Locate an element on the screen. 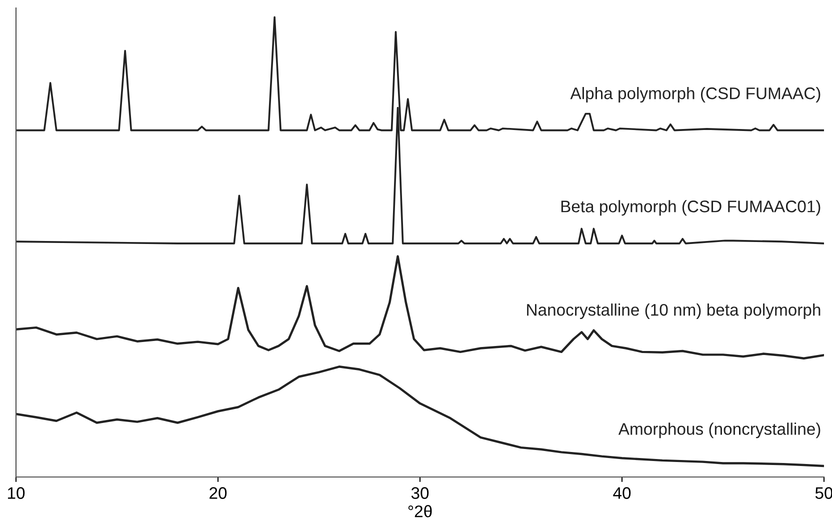 The width and height of the screenshot is (832, 527). x-tick-label: 30 is located at coordinates (420, 493).